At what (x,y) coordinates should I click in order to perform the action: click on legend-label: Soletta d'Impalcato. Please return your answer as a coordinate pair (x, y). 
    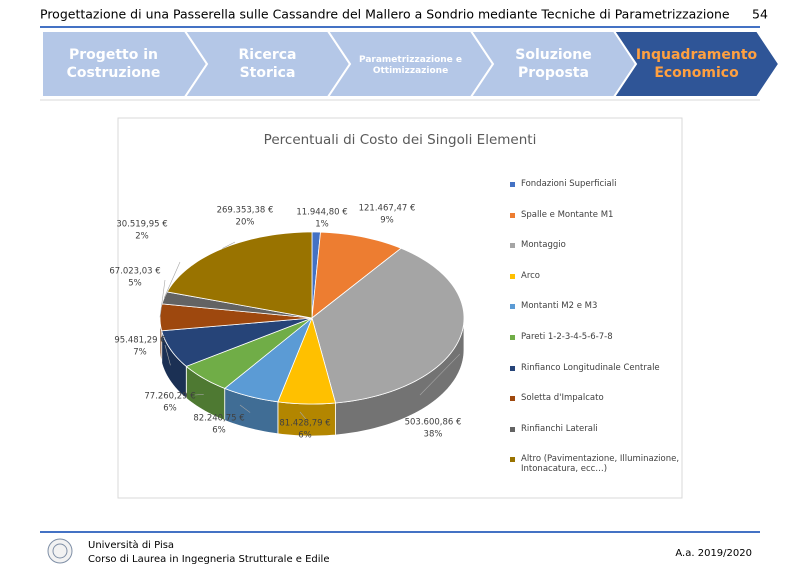
    Looking at the image, I should click on (562, 398).